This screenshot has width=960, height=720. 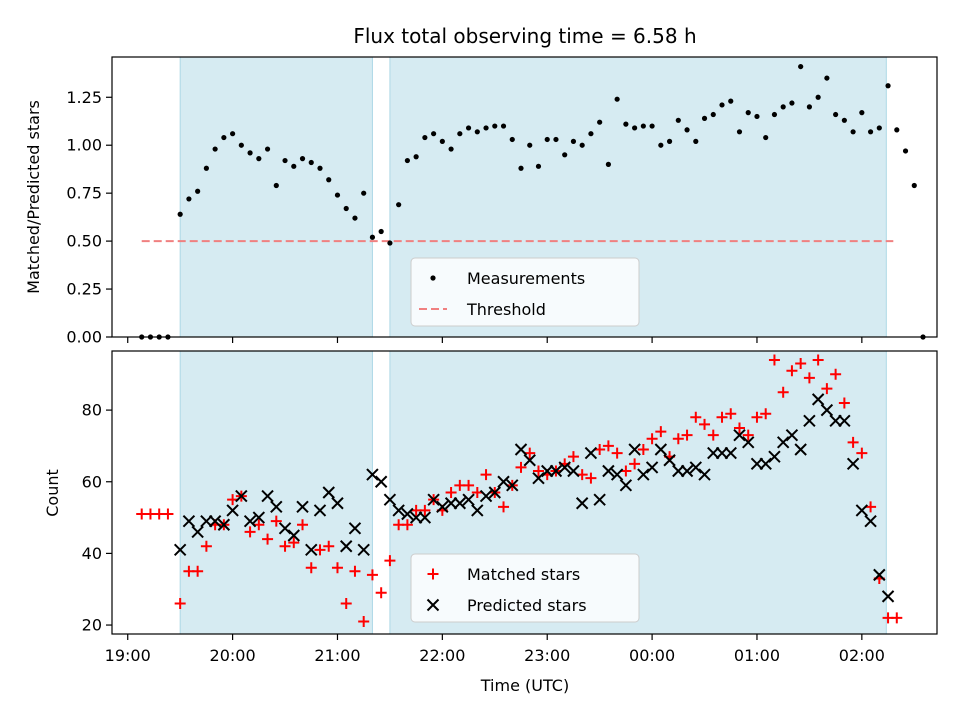 I want to click on bottom-legend-label: Predicted stars, so click(x=527, y=605).